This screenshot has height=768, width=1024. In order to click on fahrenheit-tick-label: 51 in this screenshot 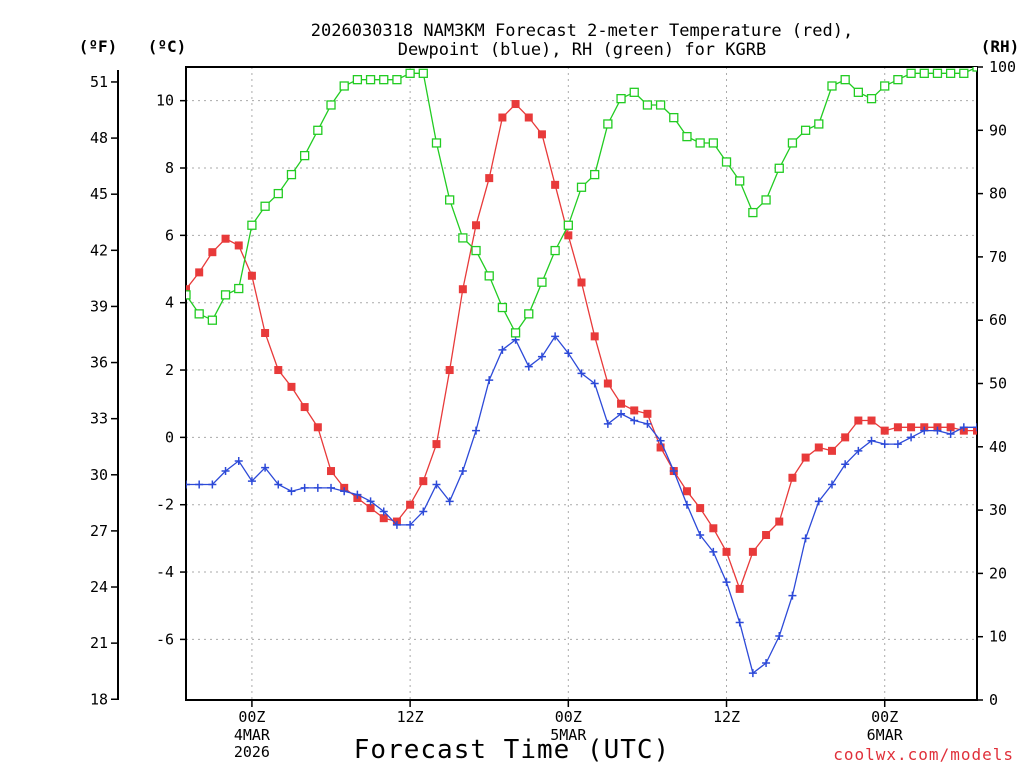, I will do `click(99, 82)`.